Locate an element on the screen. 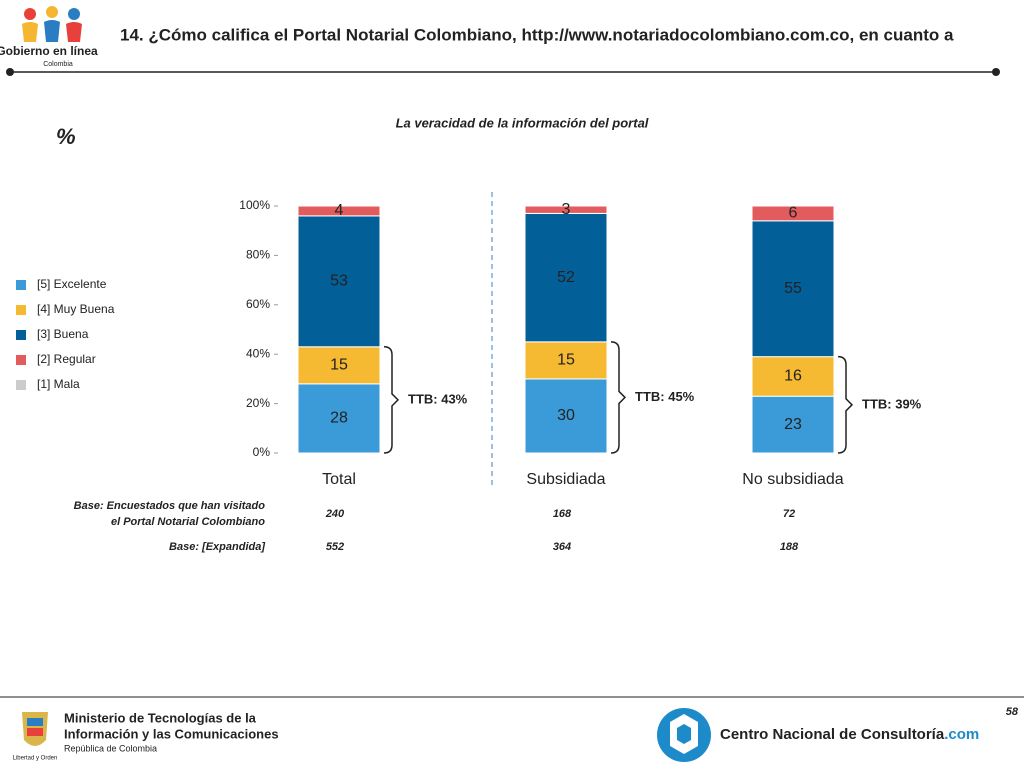 This screenshot has height=768, width=1024. cnc-logo is located at coordinates (684, 735).